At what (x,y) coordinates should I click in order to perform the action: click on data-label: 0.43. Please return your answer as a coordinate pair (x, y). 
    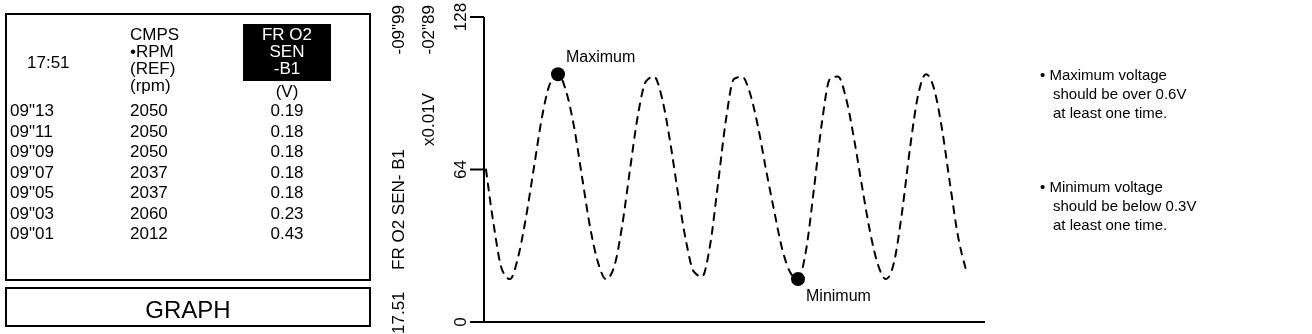
    Looking at the image, I should click on (287, 233).